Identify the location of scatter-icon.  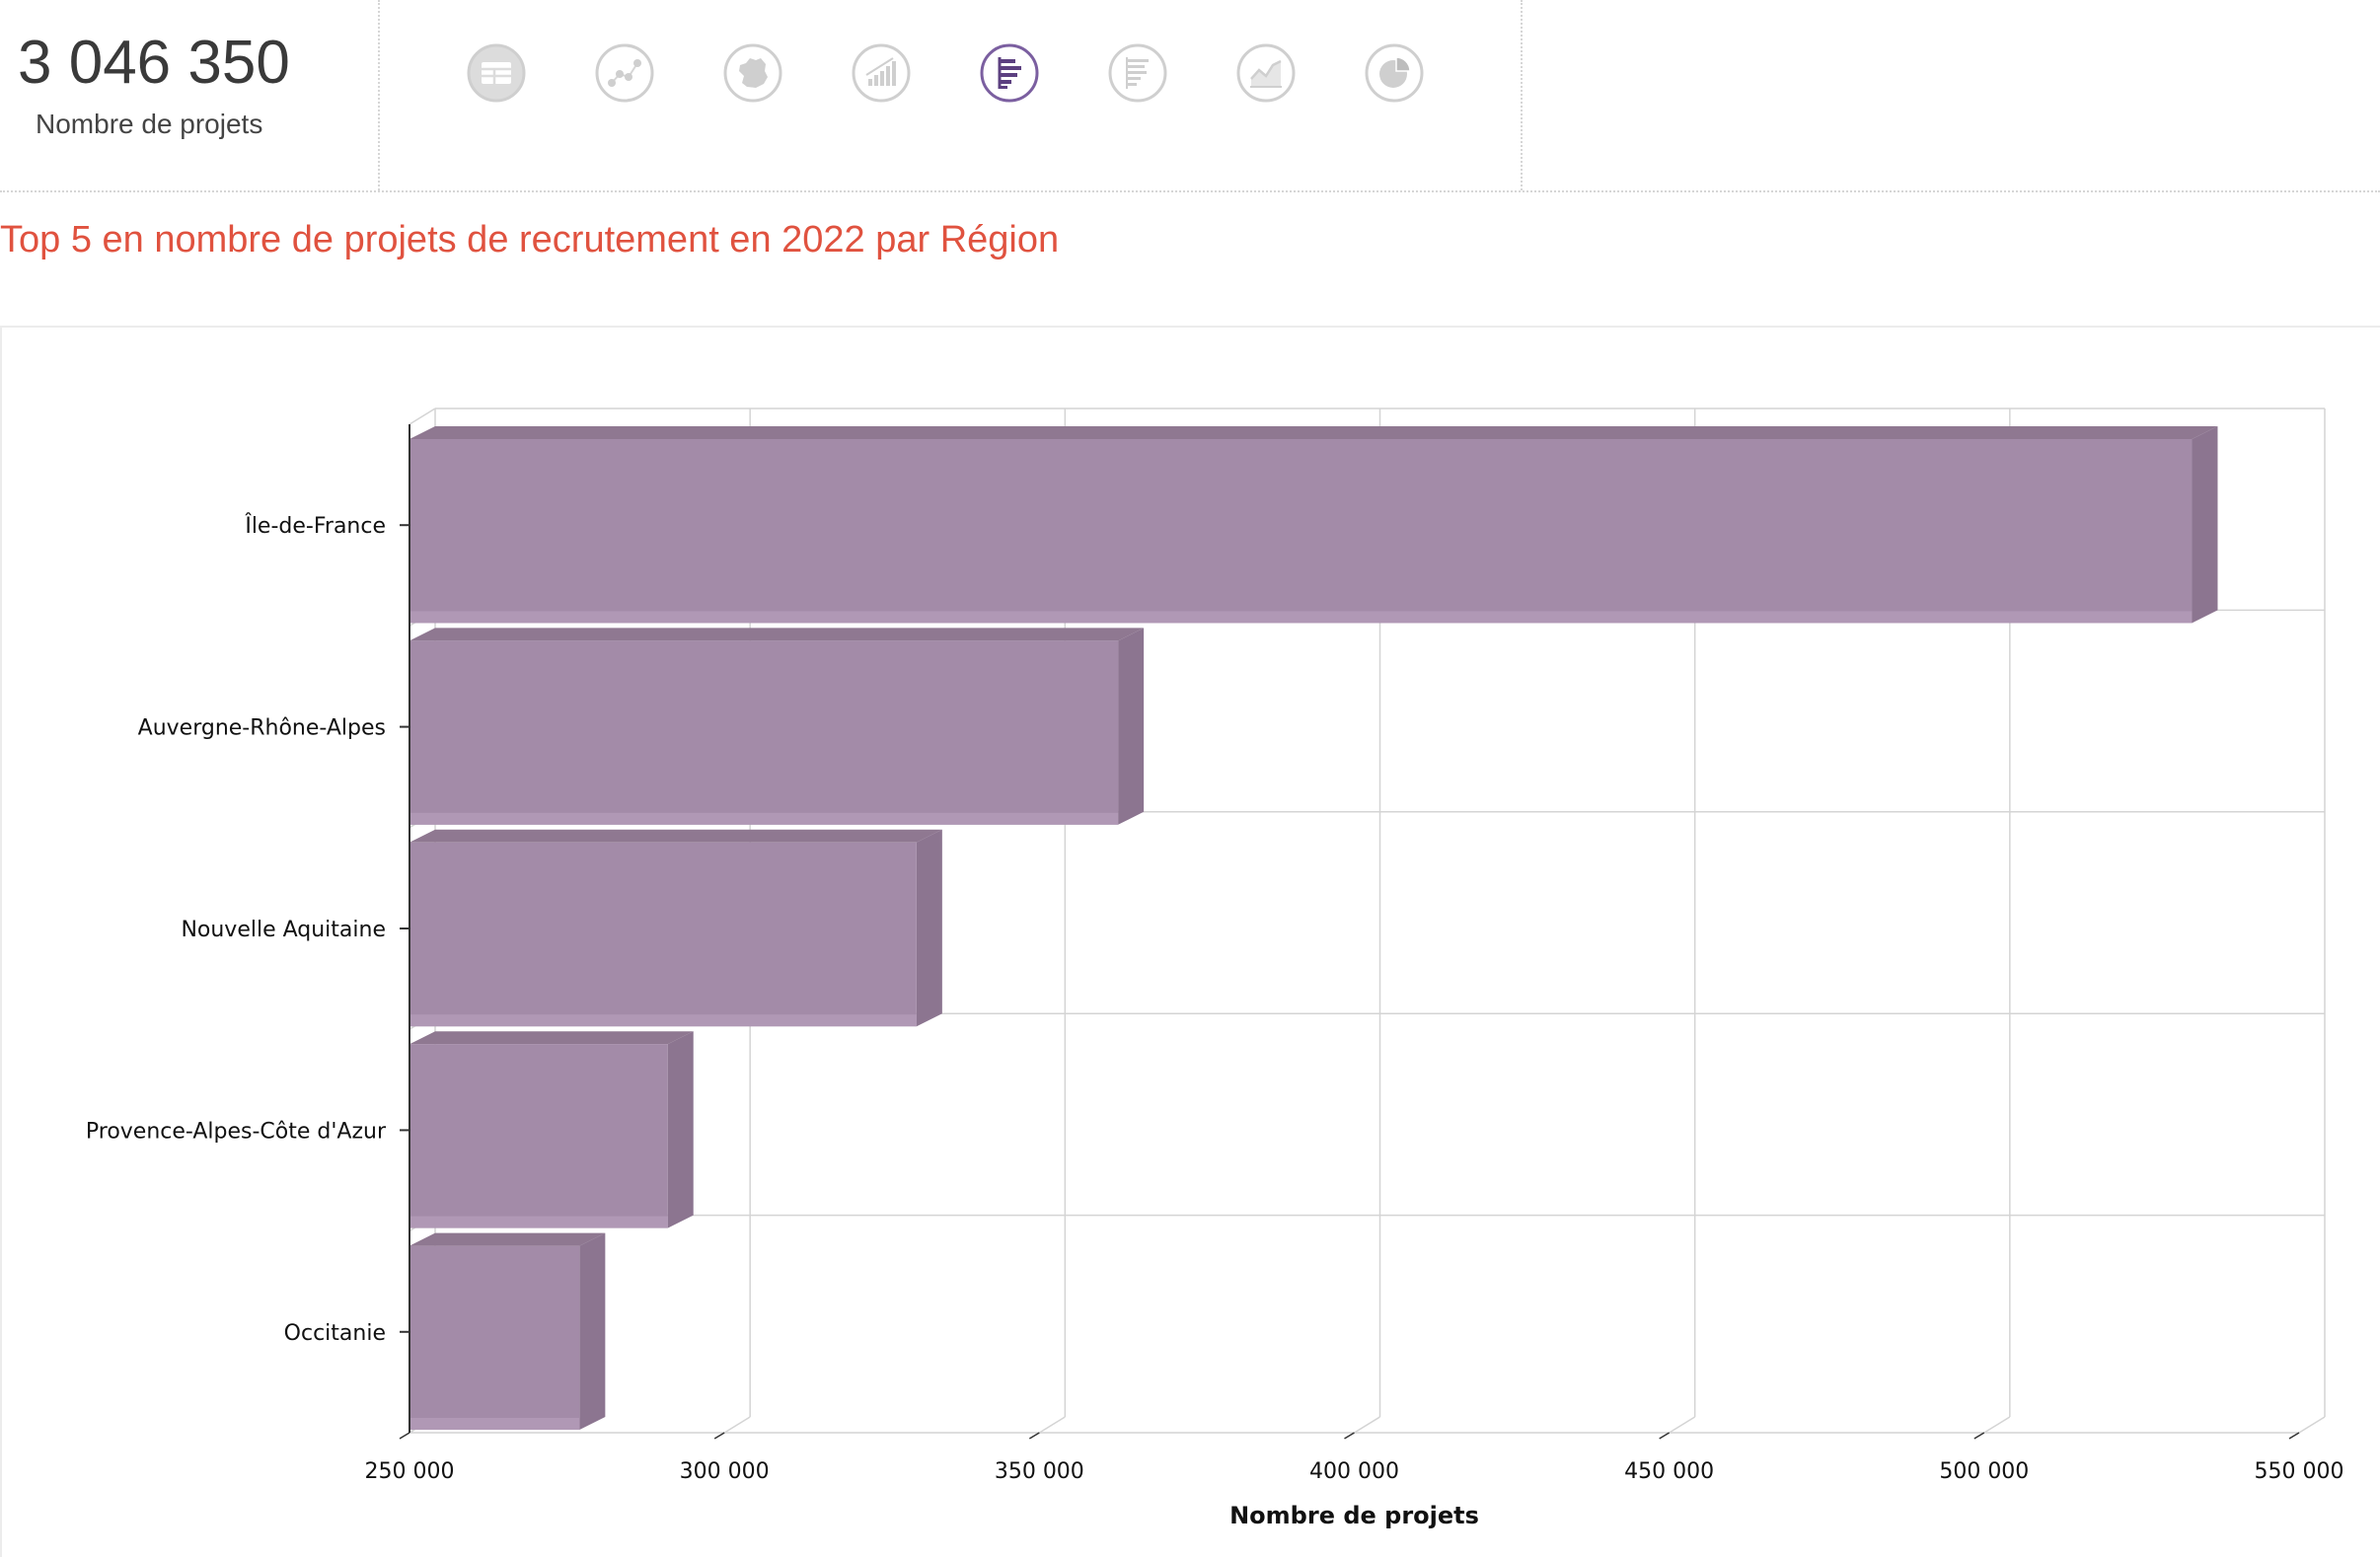
(624, 73).